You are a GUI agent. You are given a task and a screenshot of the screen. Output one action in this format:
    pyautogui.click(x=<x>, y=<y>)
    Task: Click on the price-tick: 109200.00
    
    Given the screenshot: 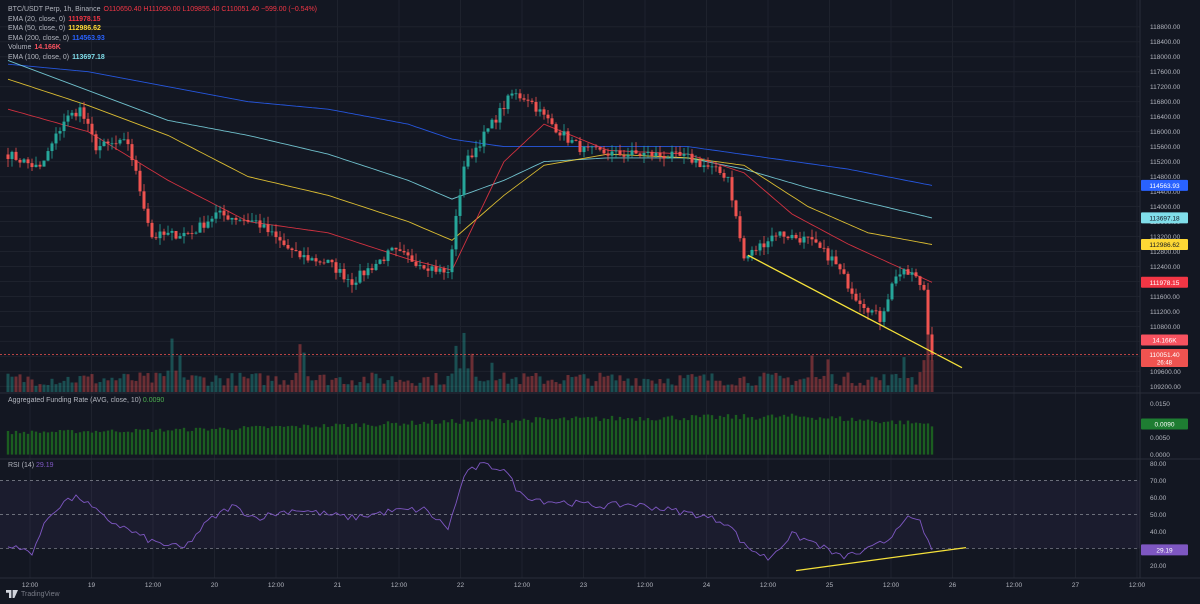 What is the action you would take?
    pyautogui.click(x=1165, y=387)
    